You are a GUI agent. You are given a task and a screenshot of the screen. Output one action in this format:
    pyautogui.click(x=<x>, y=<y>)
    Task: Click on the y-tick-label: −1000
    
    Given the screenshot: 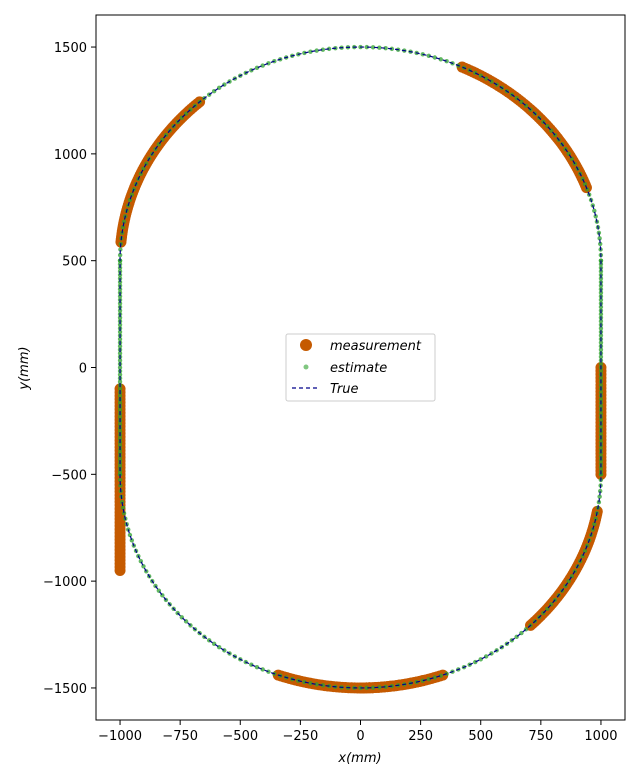 What is the action you would take?
    pyautogui.click(x=65, y=582)
    